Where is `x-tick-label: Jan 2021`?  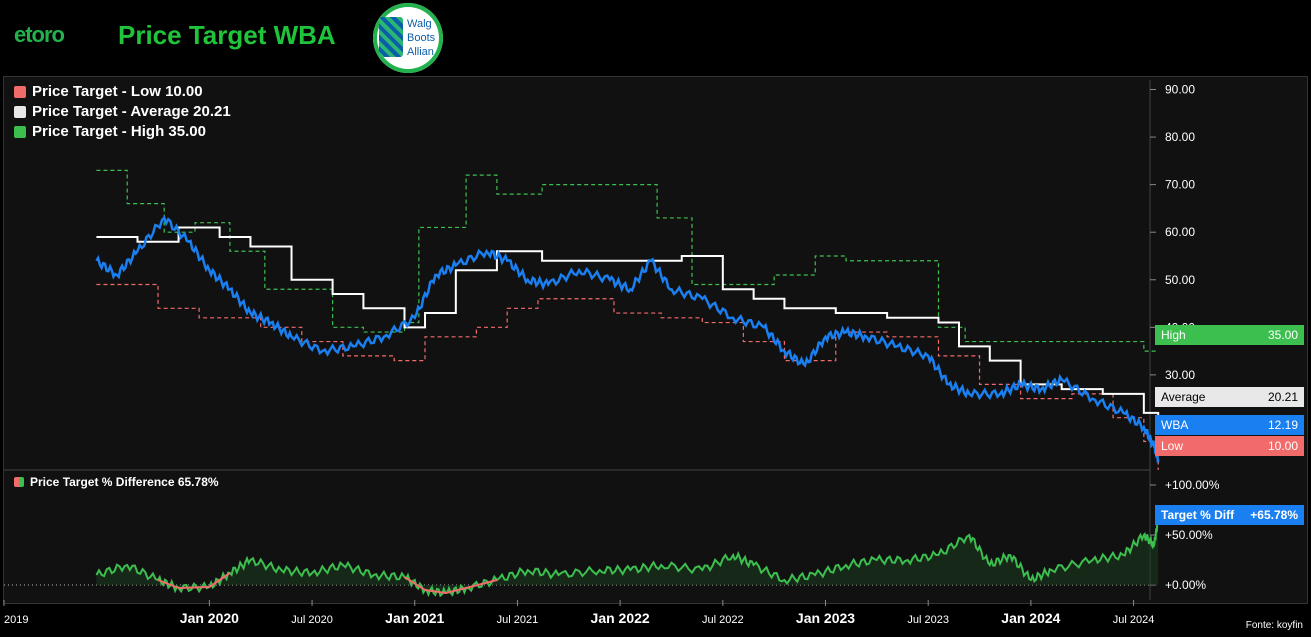 x-tick-label: Jan 2021 is located at coordinates (414, 618).